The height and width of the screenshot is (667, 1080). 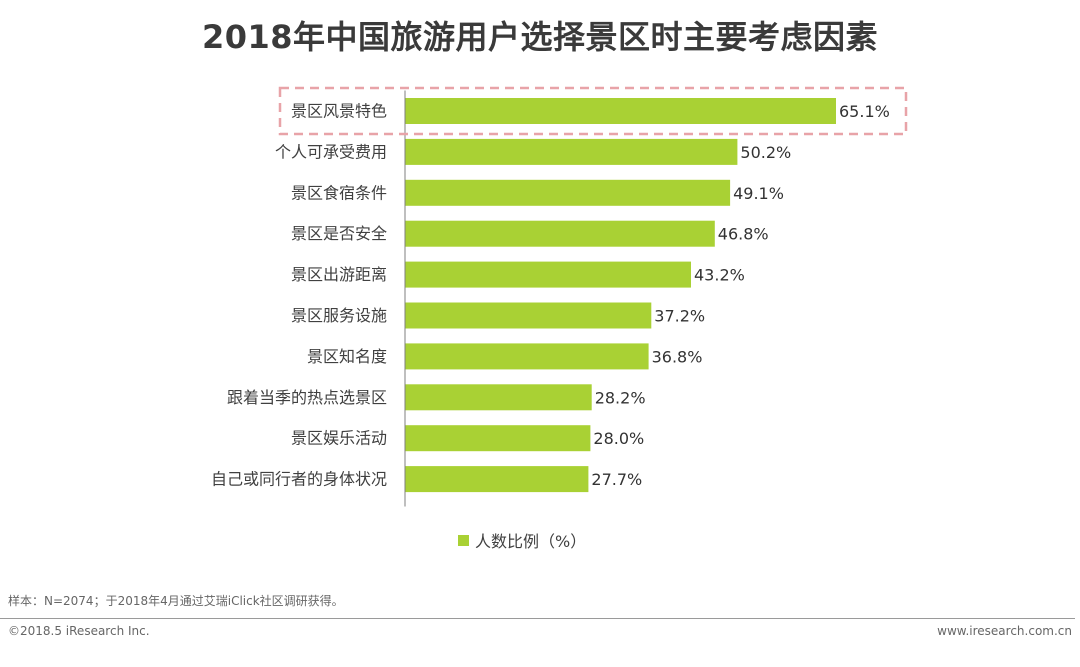 I want to click on value-label: 28.2%, so click(x=620, y=397).